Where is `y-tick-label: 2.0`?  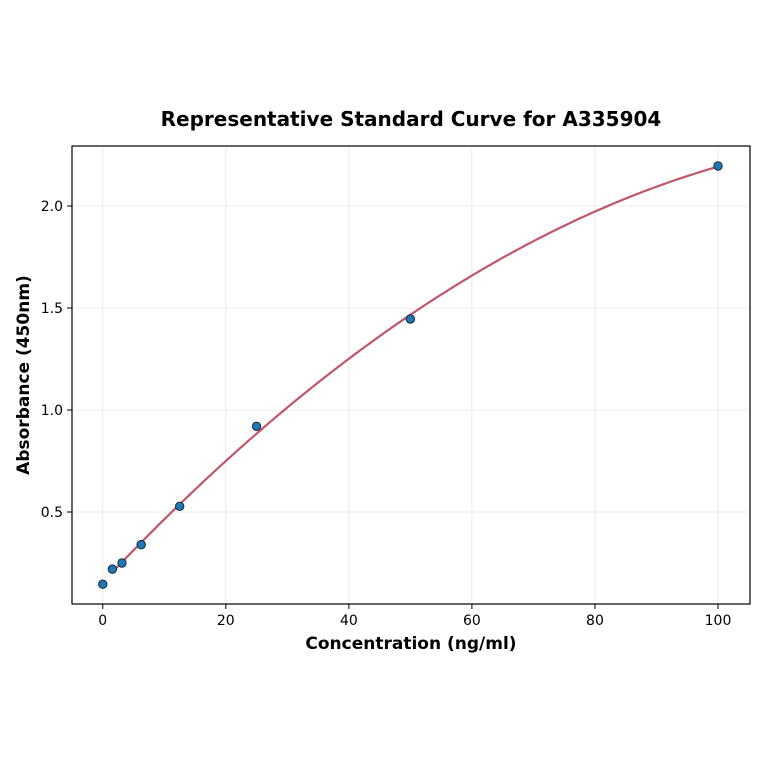
y-tick-label: 2.0 is located at coordinates (52, 207).